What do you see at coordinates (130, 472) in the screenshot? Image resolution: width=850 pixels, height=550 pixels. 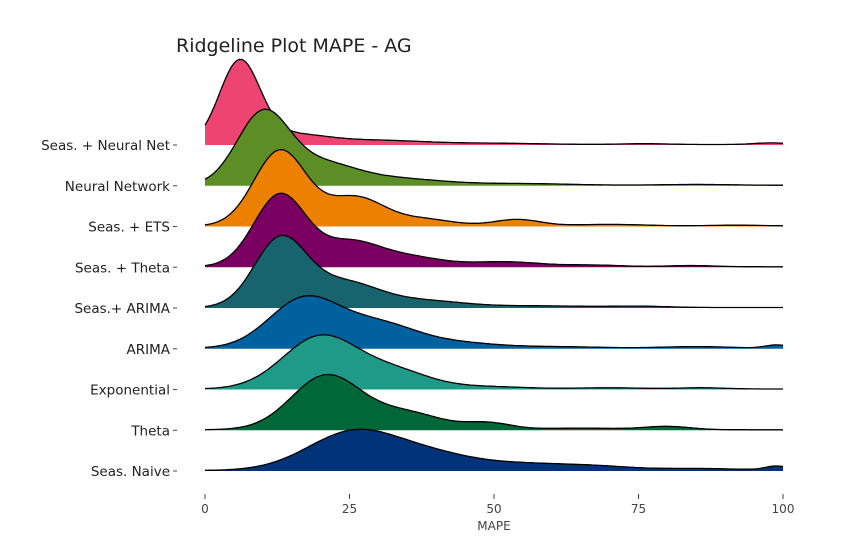 I see `y-label-8: Seas. Naive` at bounding box center [130, 472].